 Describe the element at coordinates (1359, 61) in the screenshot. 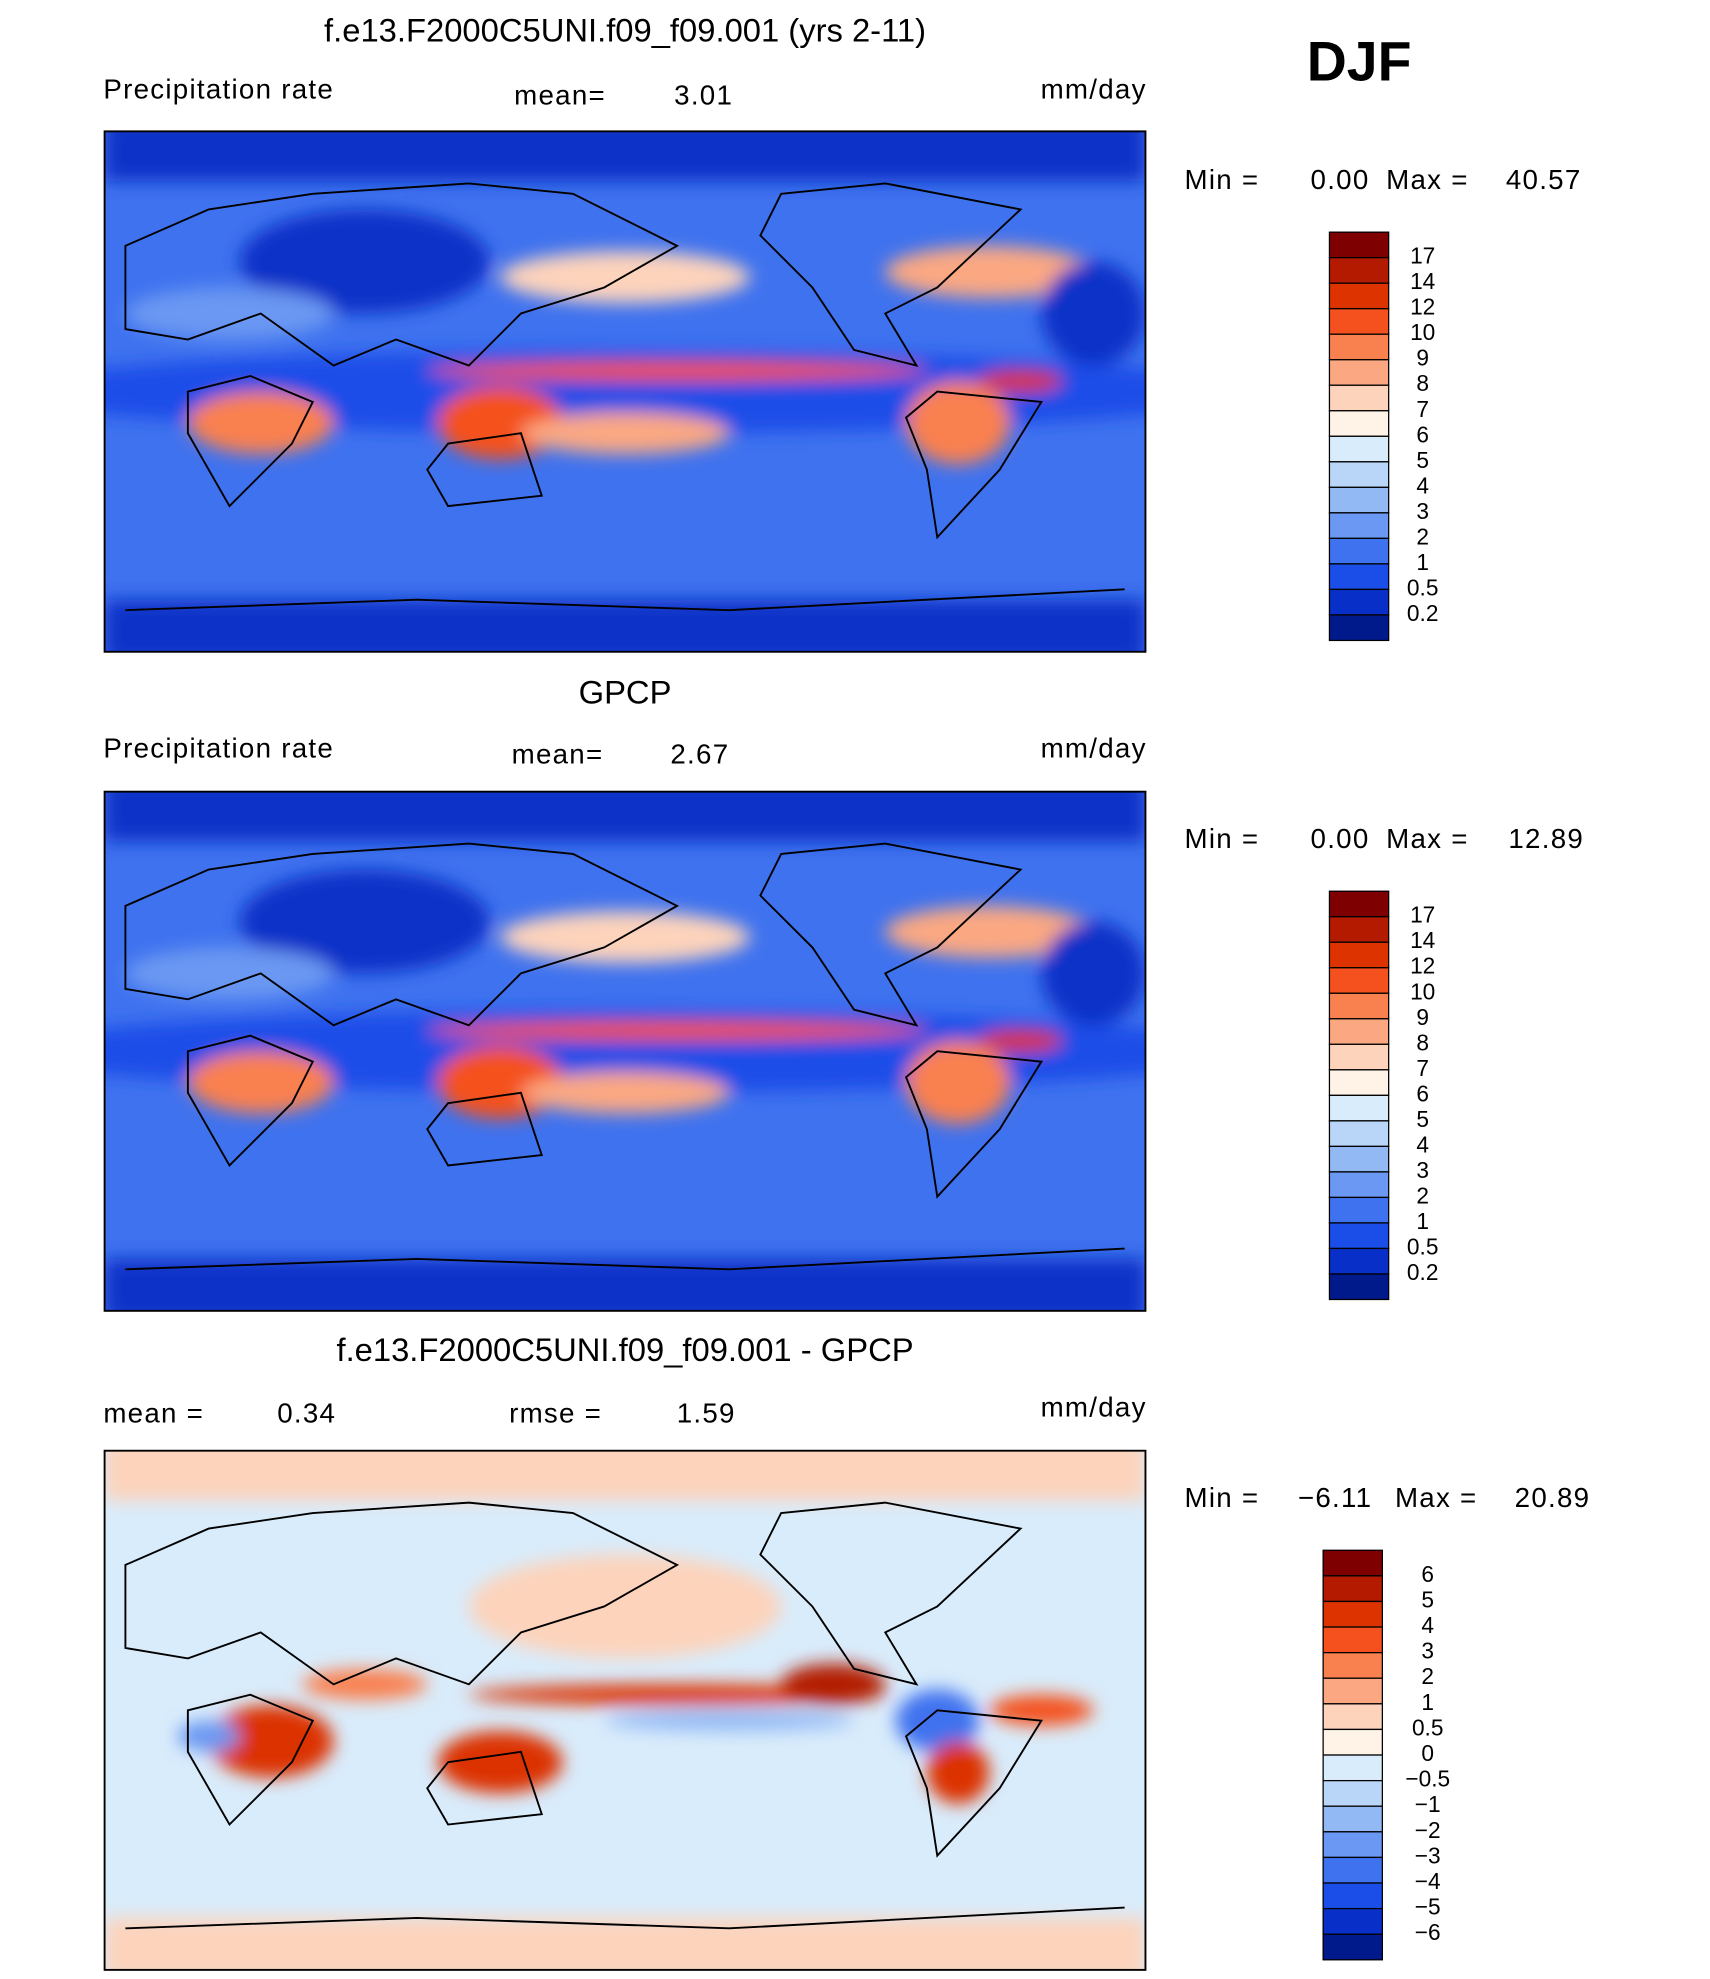

I see `season-label: DJF` at that location.